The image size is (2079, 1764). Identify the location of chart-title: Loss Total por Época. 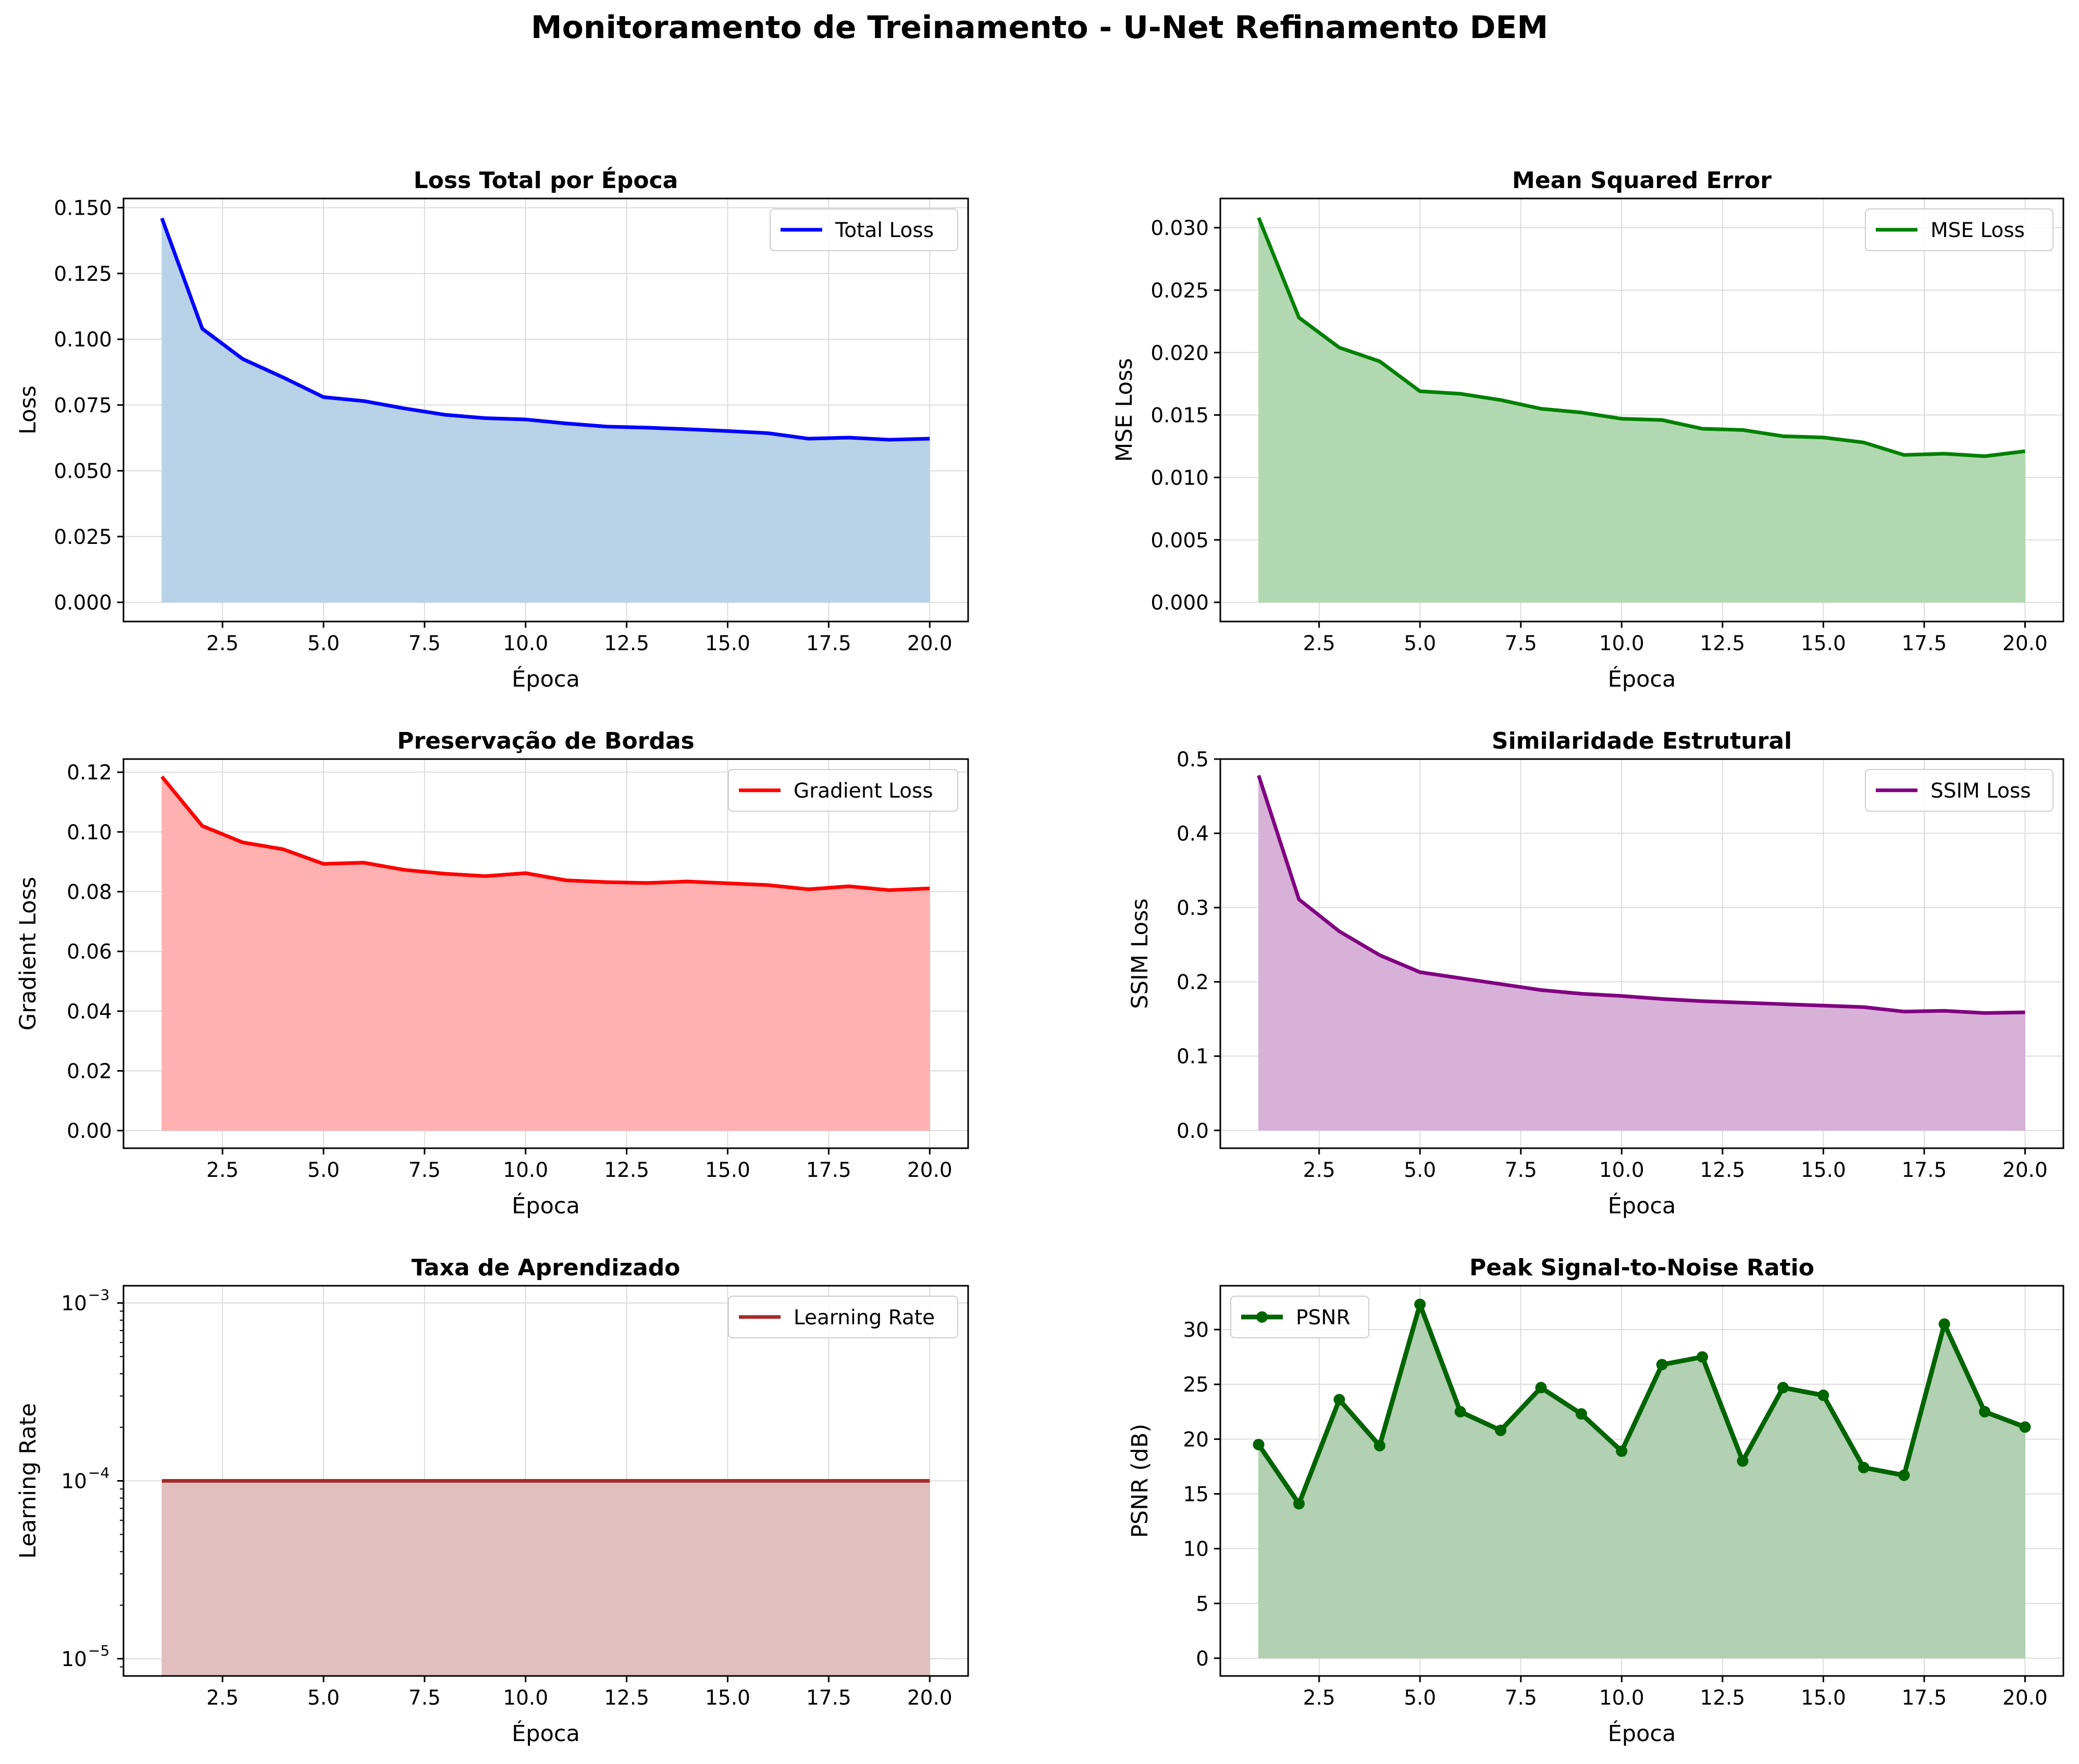
(546, 180).